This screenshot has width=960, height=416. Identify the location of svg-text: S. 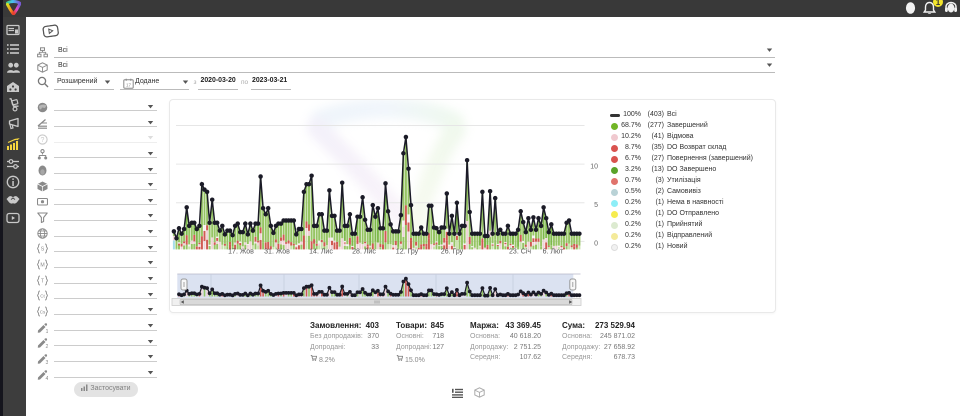
(43, 249).